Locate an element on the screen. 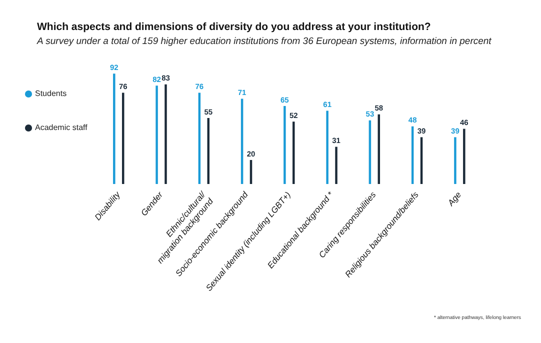 The image size is (541, 343). legend-label: Students is located at coordinates (51, 93).